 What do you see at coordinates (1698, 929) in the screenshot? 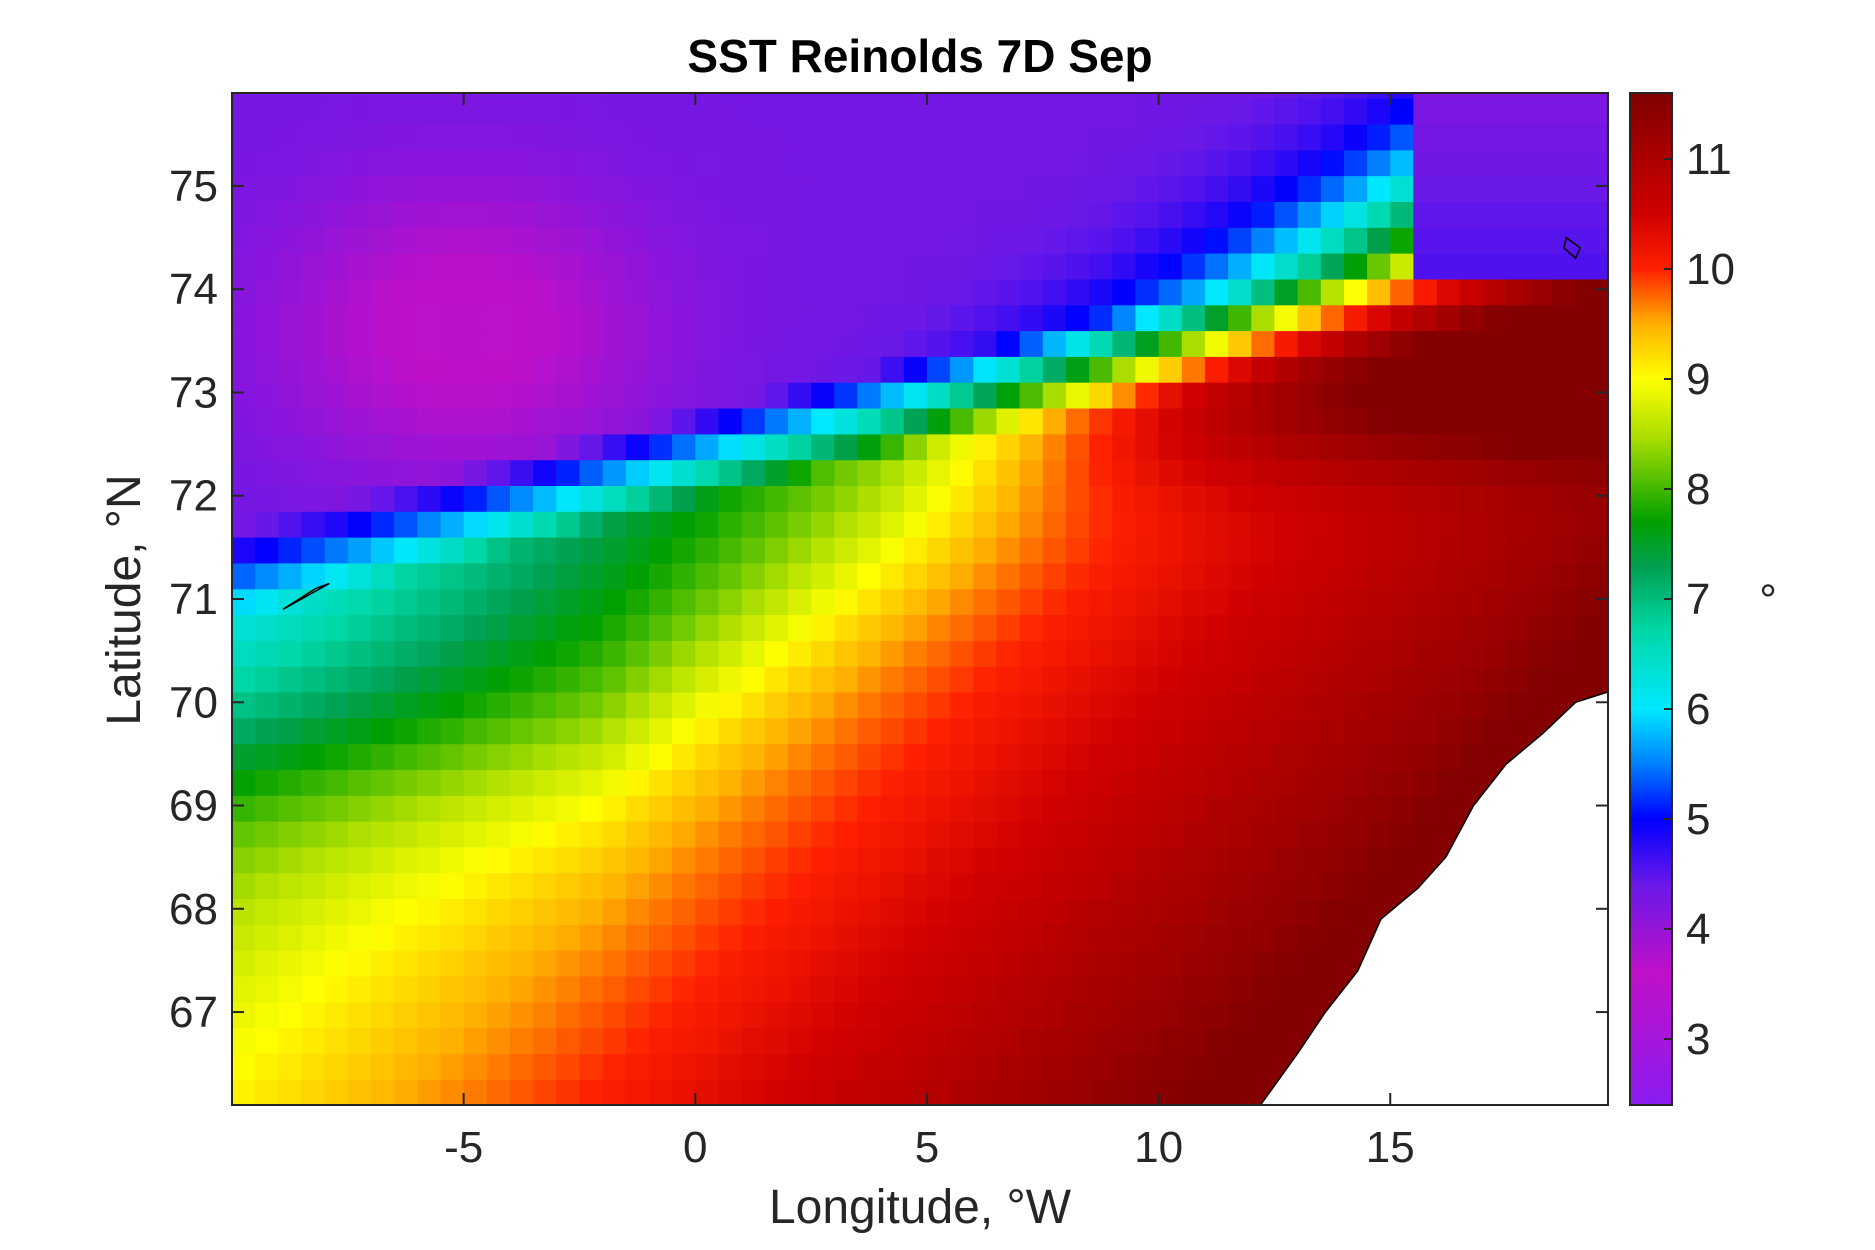
I see `colorbar-tick-label: 4` at bounding box center [1698, 929].